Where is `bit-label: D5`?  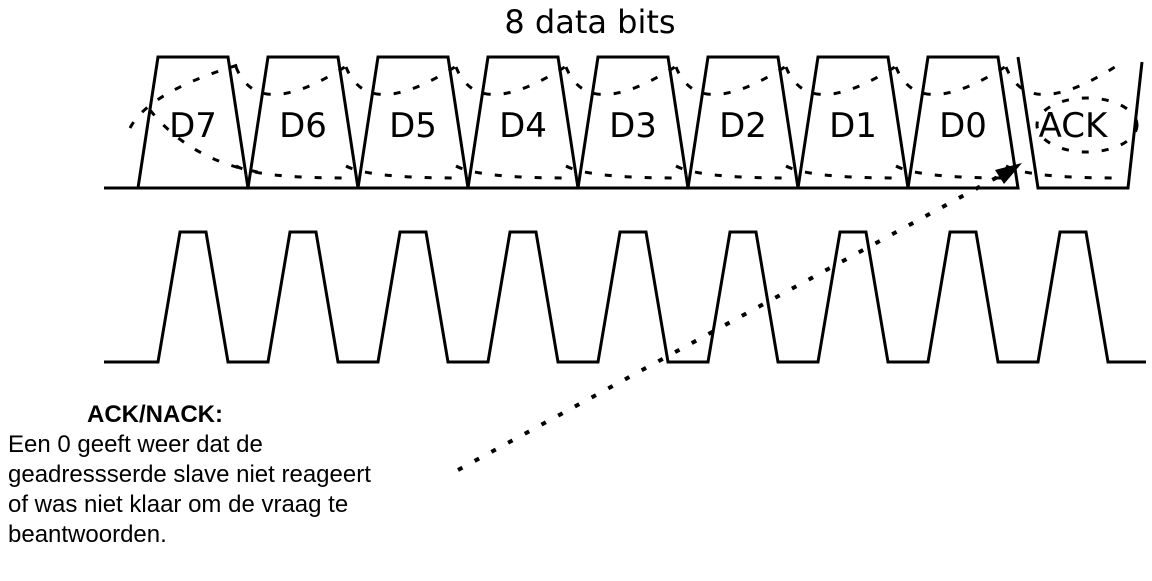 bit-label: D5 is located at coordinates (413, 126).